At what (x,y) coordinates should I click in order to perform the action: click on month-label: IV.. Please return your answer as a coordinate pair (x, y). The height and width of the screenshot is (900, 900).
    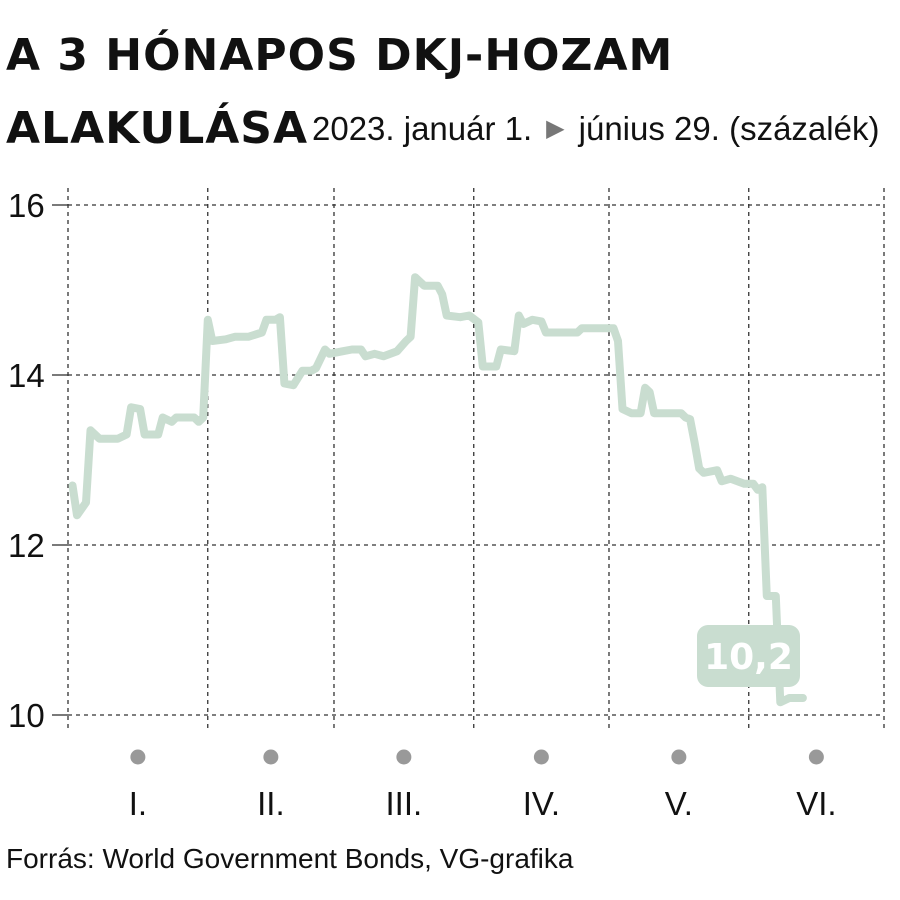
    Looking at the image, I should click on (541, 803).